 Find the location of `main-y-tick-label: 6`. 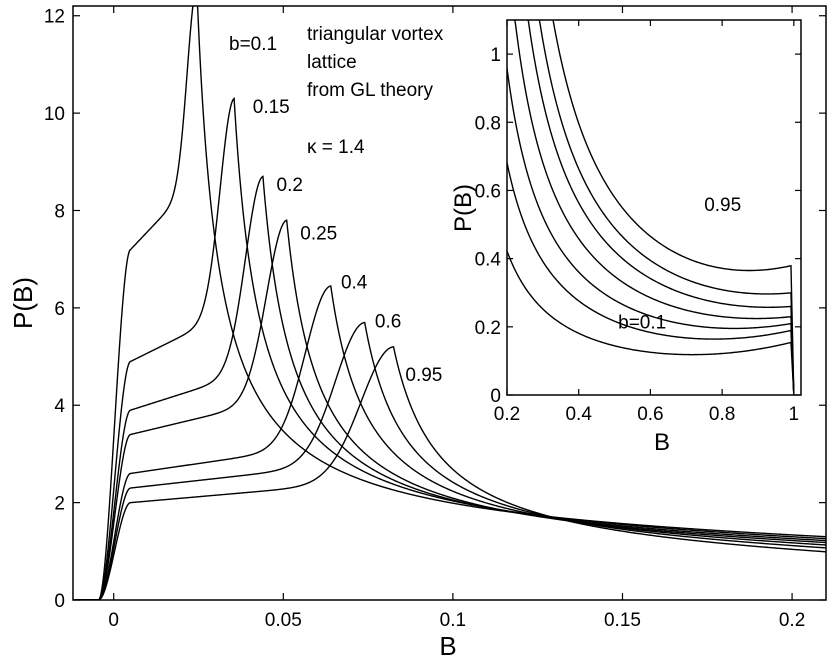

main-y-tick-label: 6 is located at coordinates (59, 309).